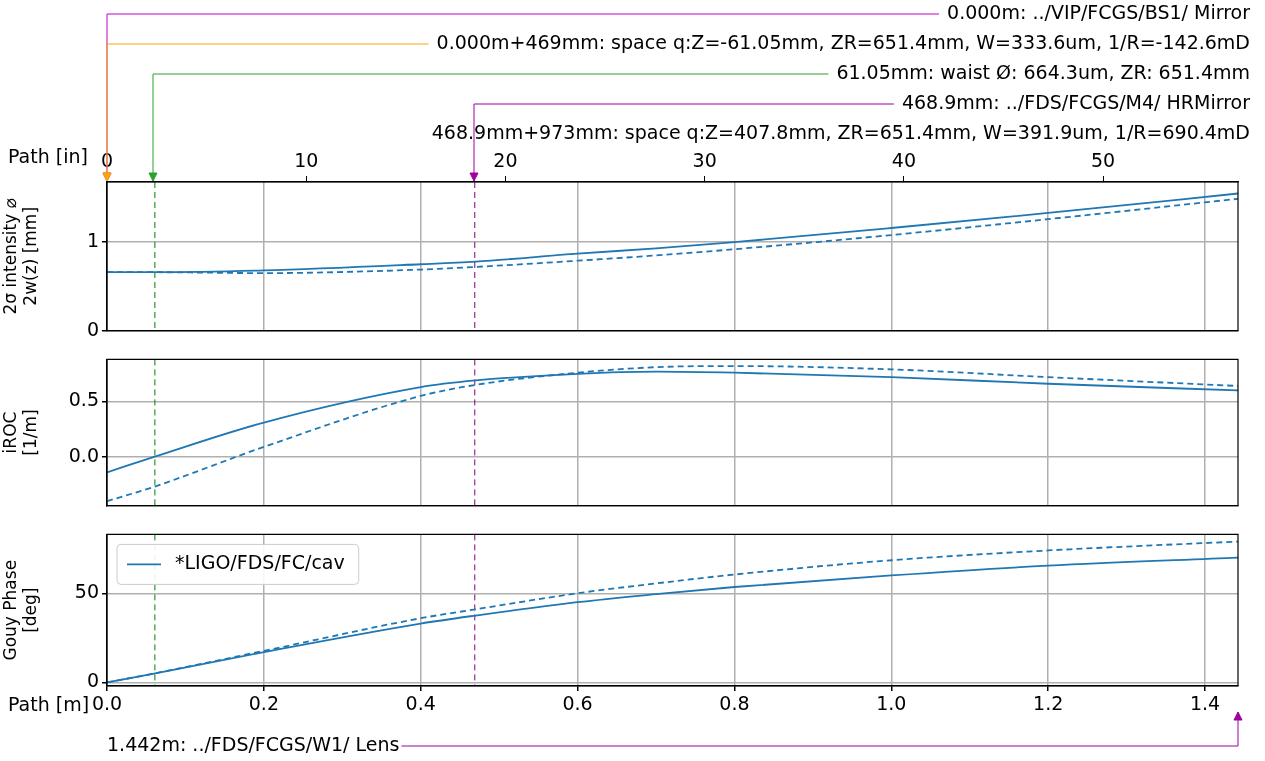 This screenshot has height=761, width=1265. What do you see at coordinates (1043, 71) in the screenshot?
I see `text: 61.05mm: waist Ø: 664.3um, ZR: 651.4mm` at bounding box center [1043, 71].